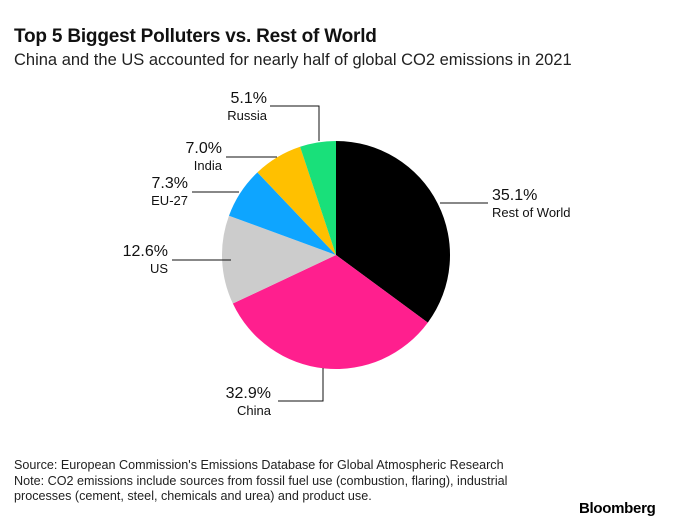 This screenshot has width=680, height=531. What do you see at coordinates (159, 268) in the screenshot?
I see `category-label-us: US` at bounding box center [159, 268].